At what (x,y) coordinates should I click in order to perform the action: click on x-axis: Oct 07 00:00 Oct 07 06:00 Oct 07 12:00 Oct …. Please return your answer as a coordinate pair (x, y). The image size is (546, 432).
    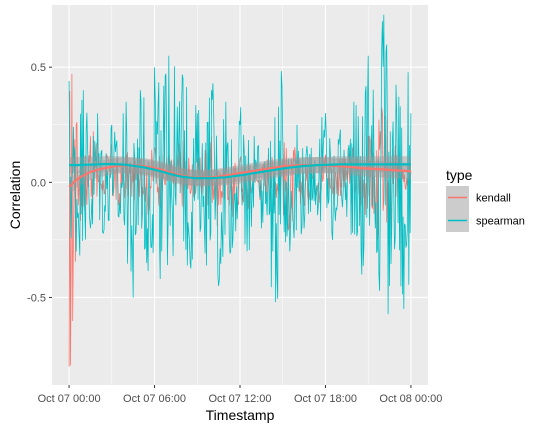
    Looking at the image, I should click on (240, 395).